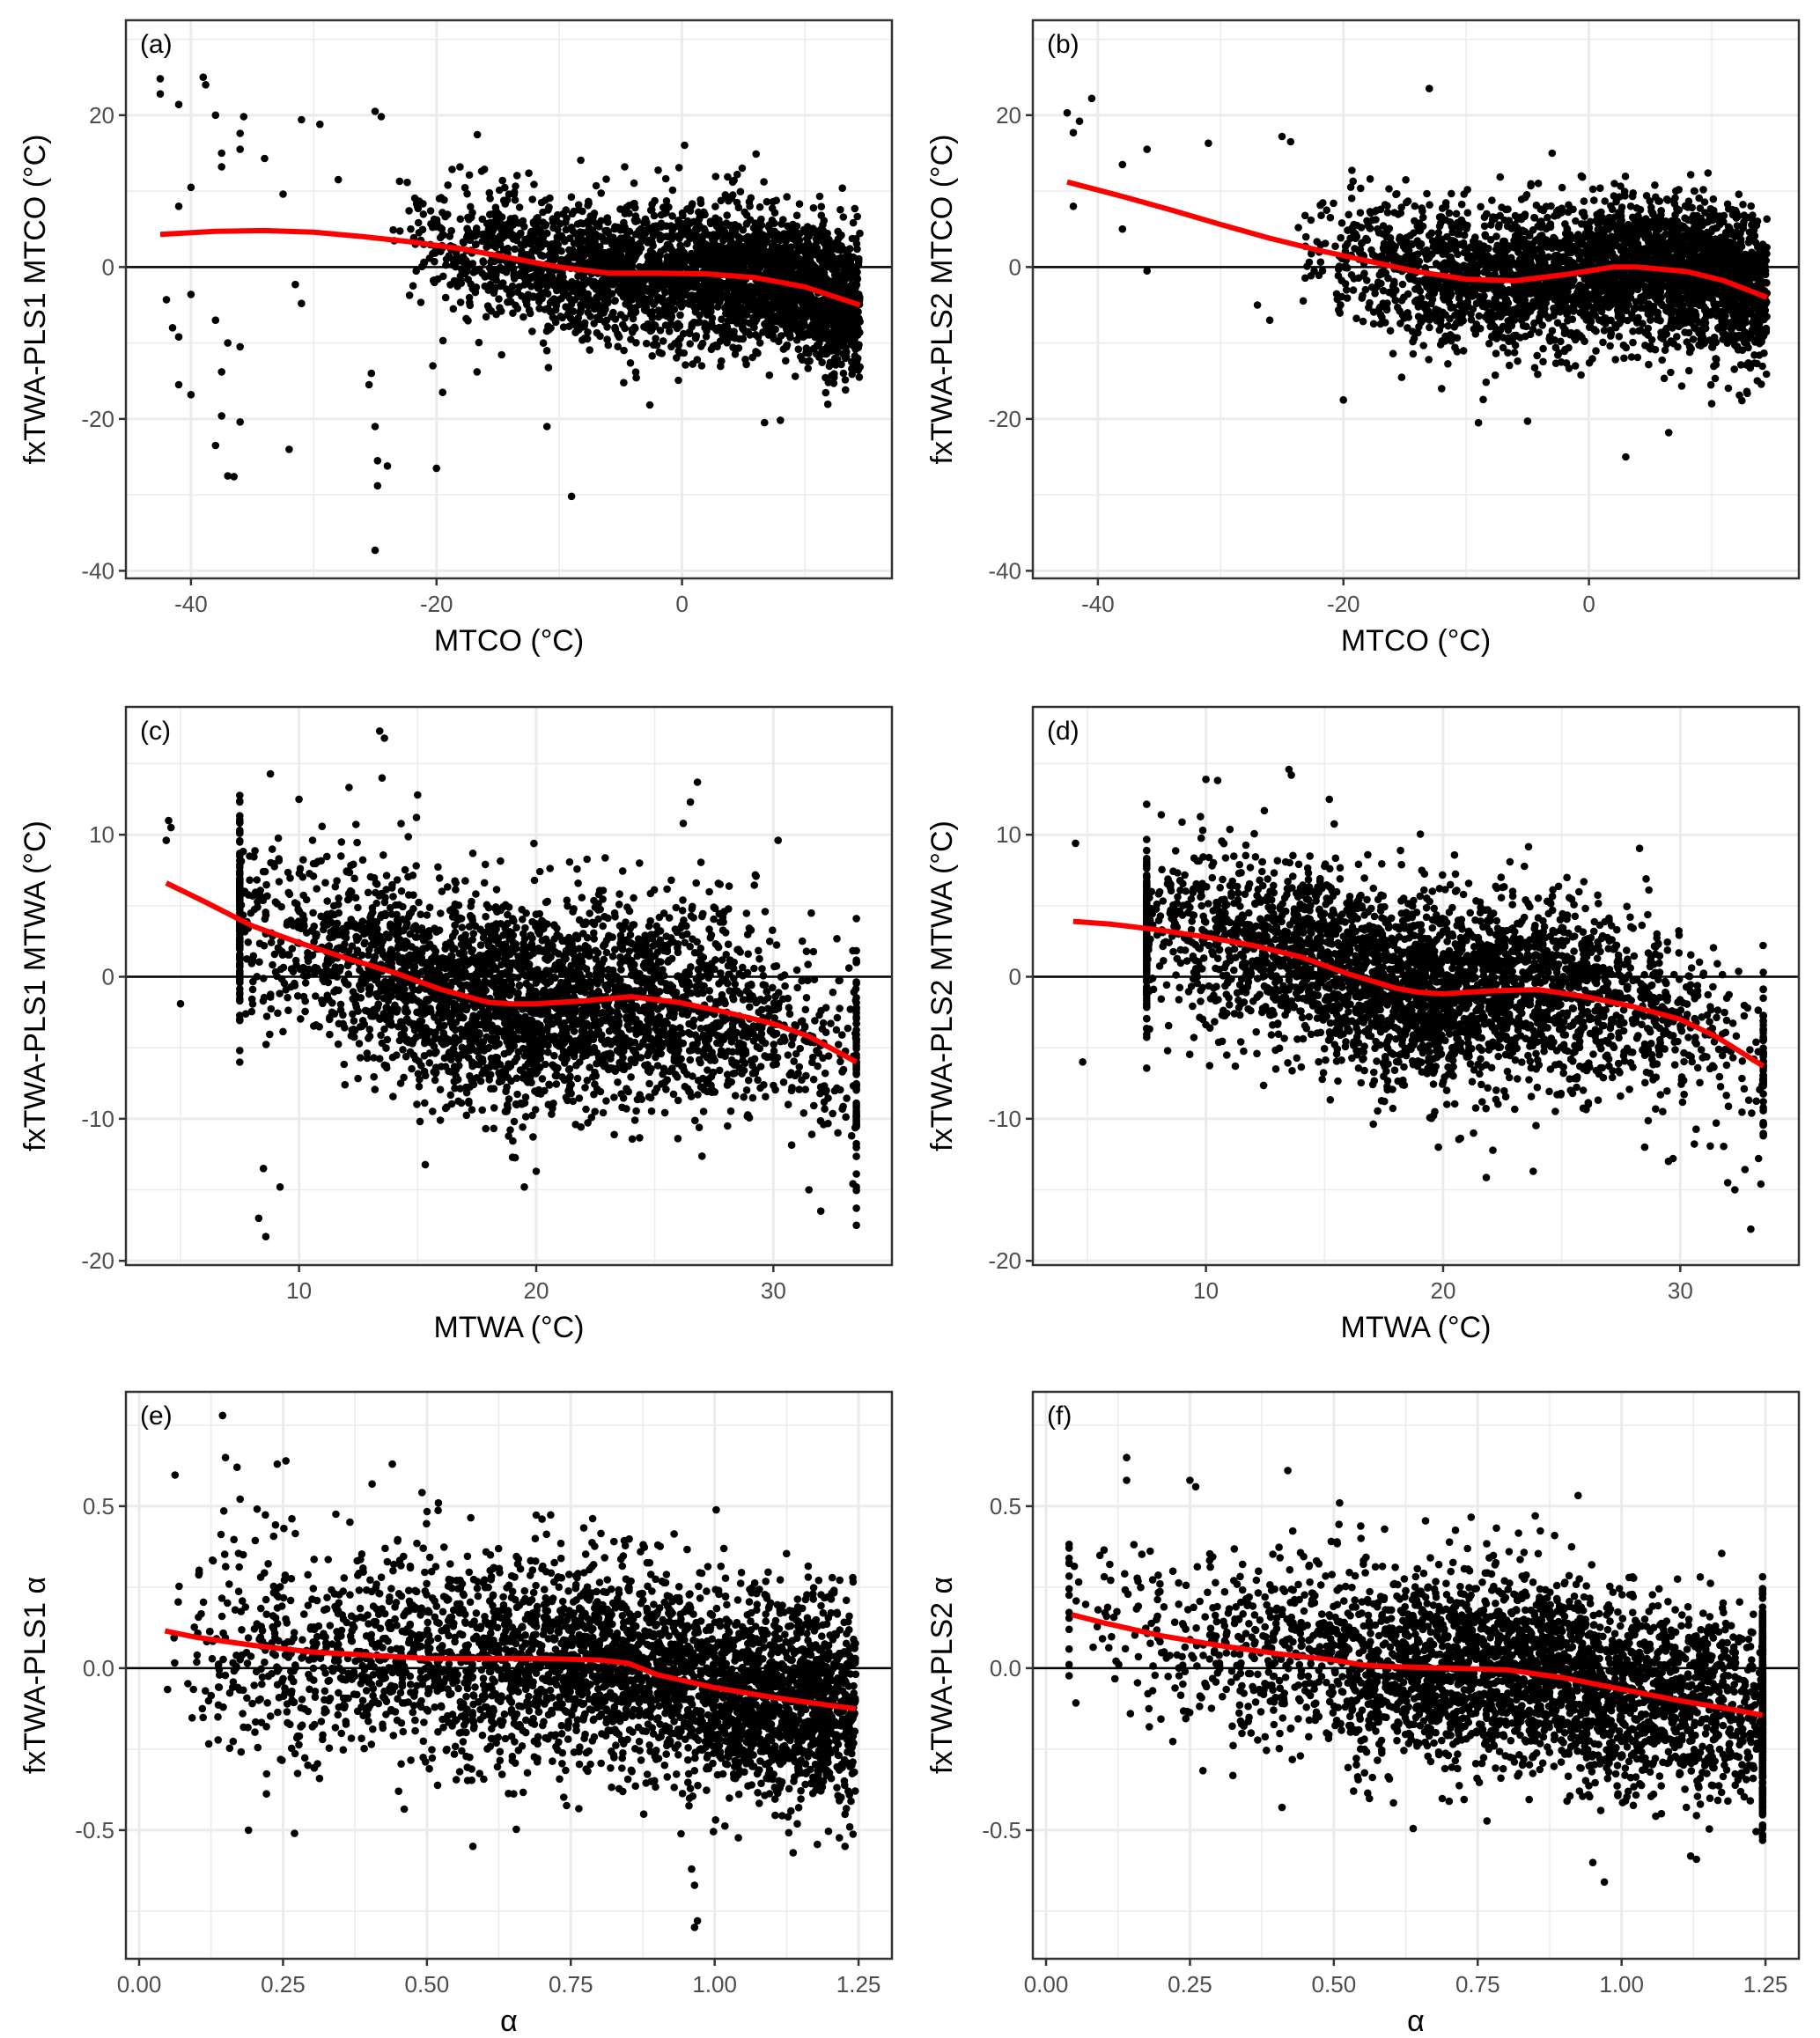 The width and height of the screenshot is (1820, 2038). What do you see at coordinates (436, 604) in the screenshot?
I see `x-tick-label: -20` at bounding box center [436, 604].